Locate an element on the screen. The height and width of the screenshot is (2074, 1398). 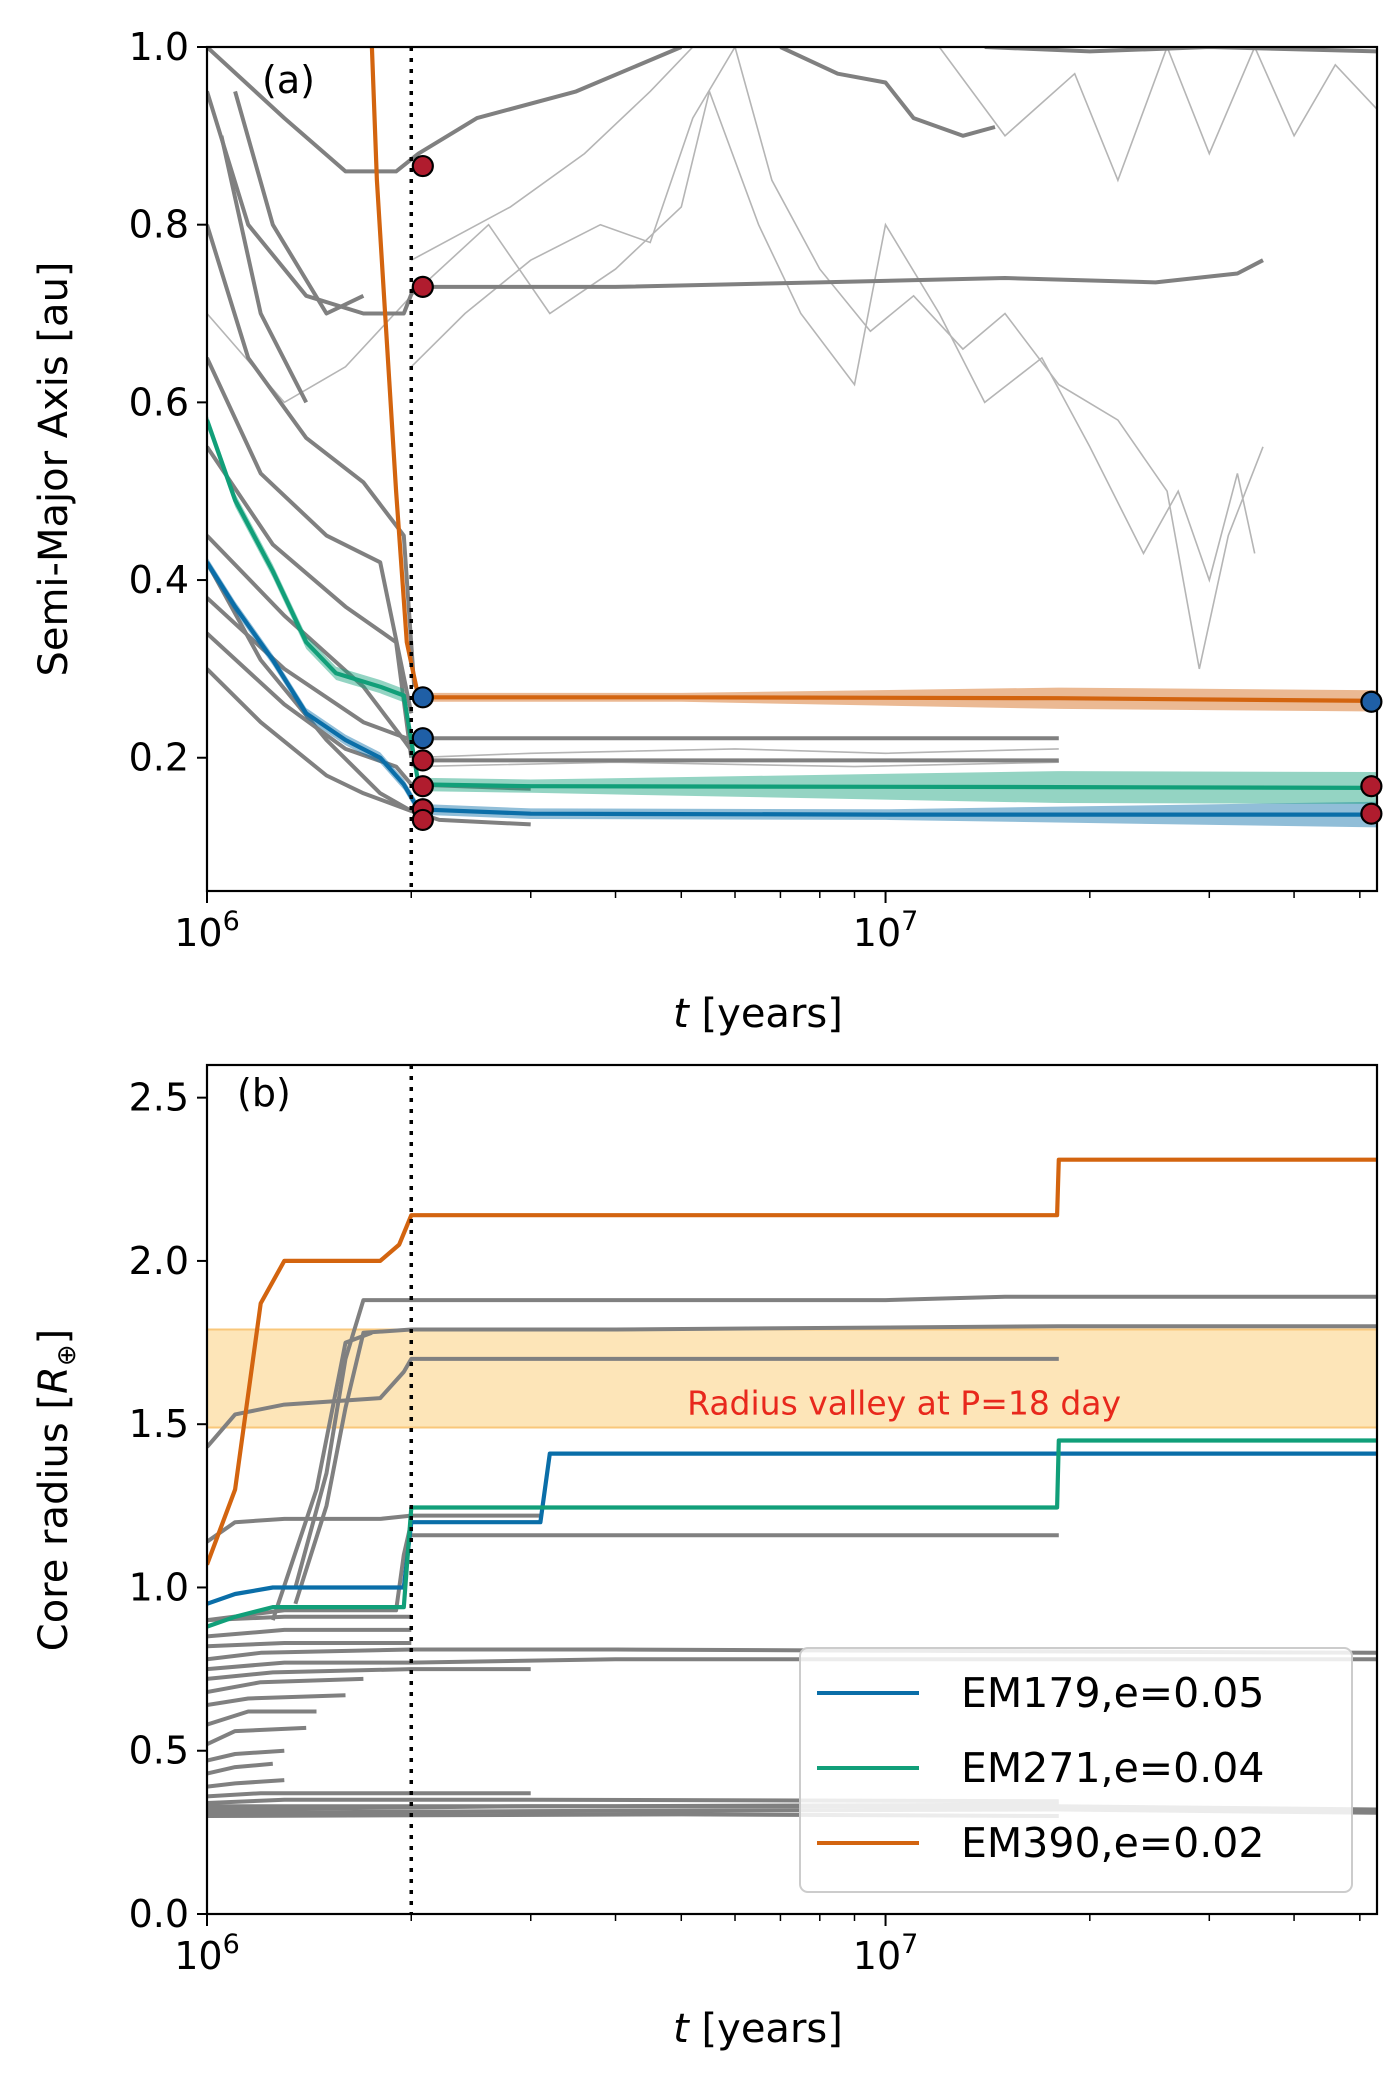
y-tick-label-b-0: 0.0 is located at coordinates (159, 1914).